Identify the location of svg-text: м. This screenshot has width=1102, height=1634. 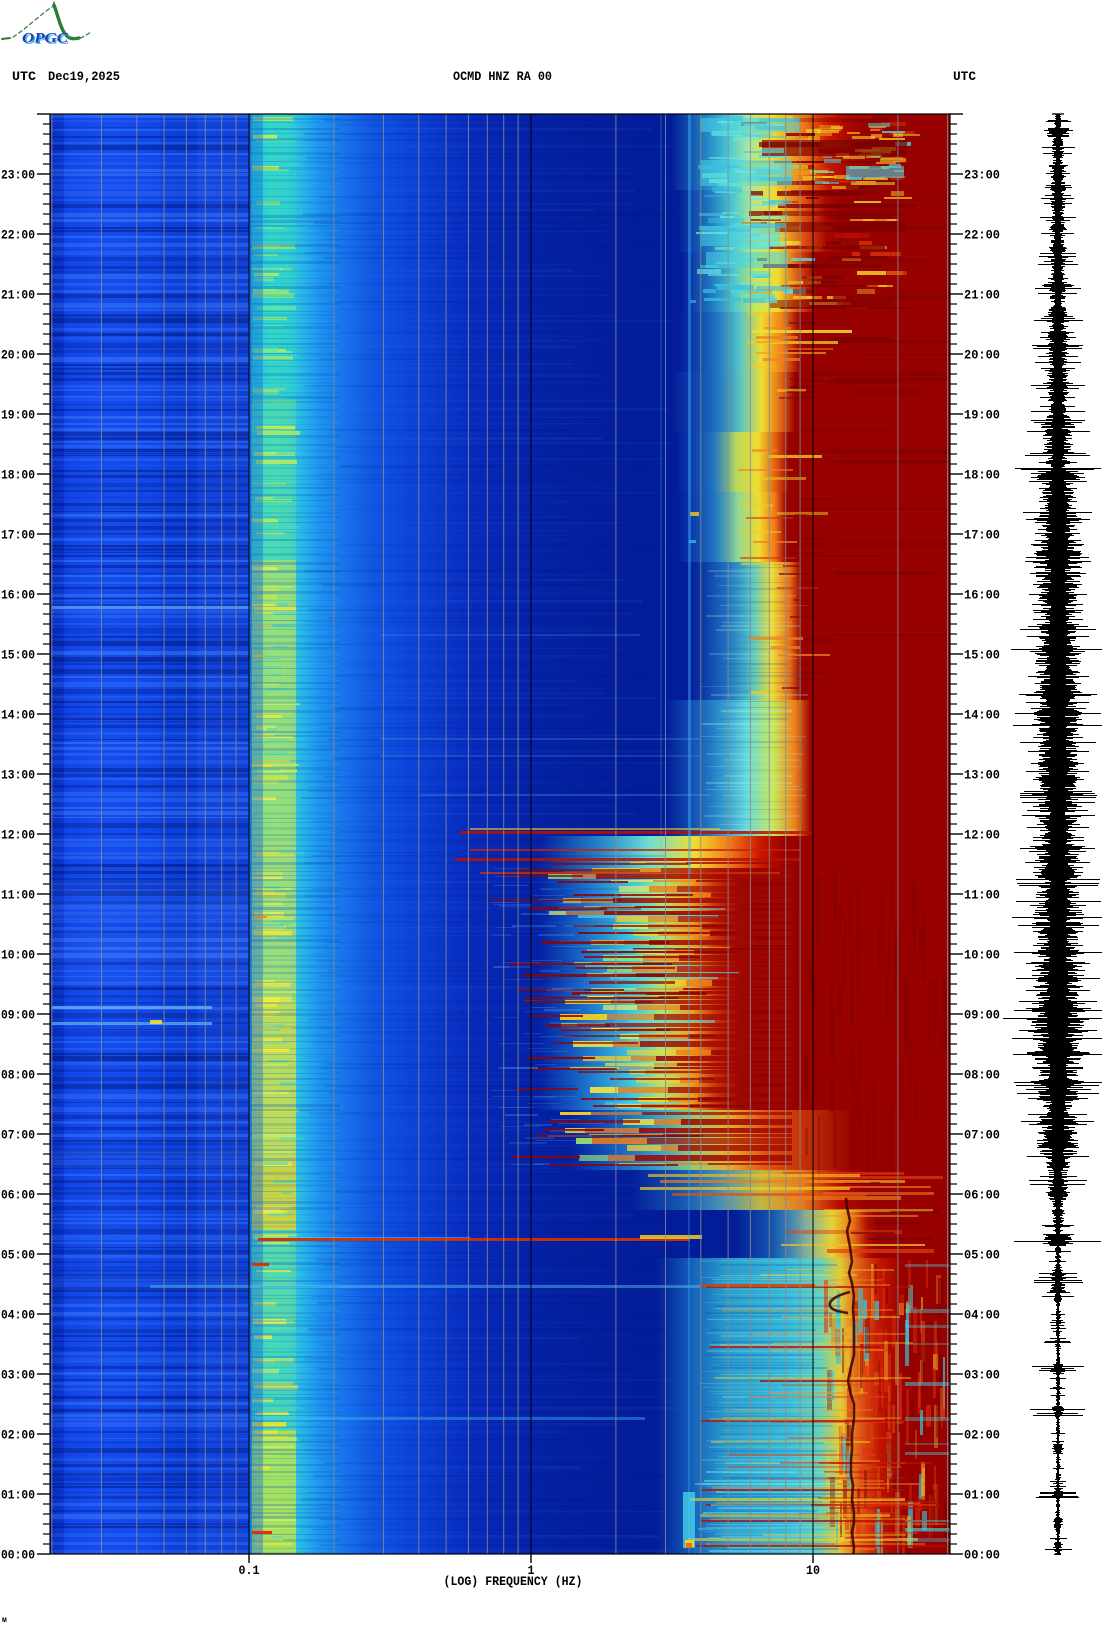
(4, 1620).